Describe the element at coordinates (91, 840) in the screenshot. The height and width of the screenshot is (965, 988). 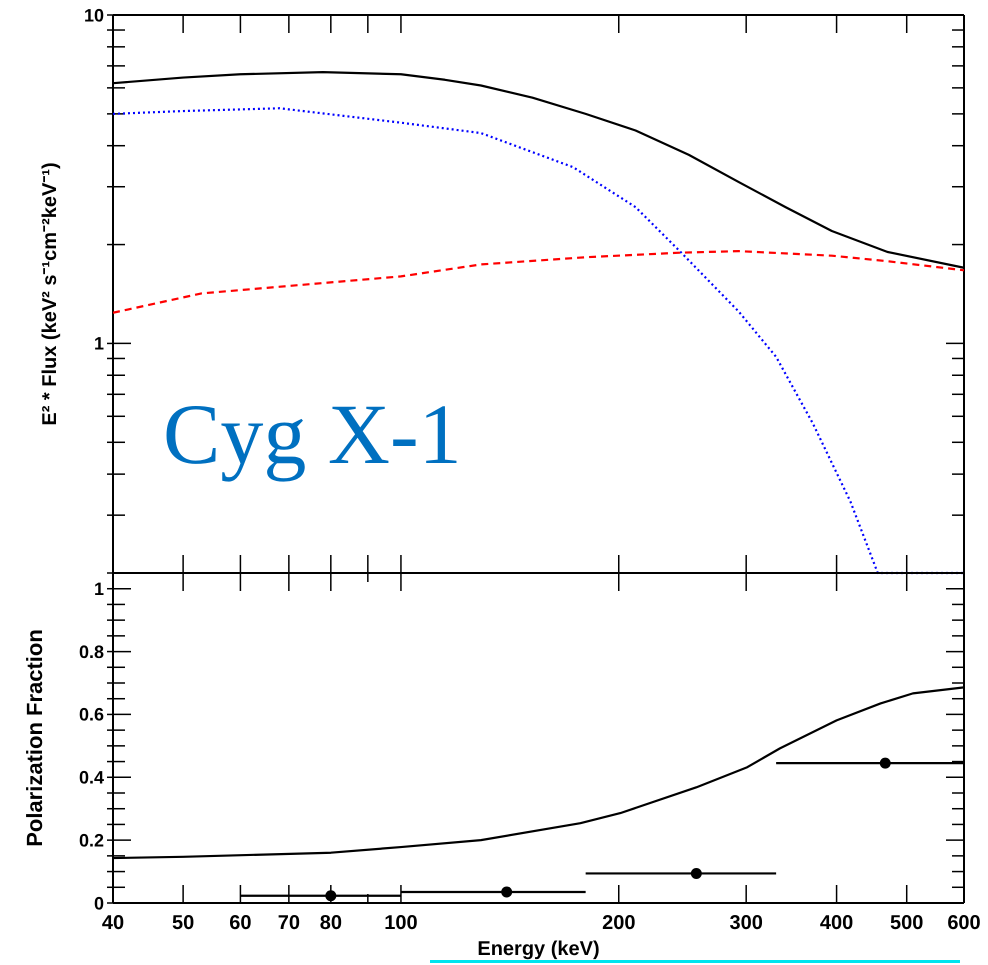
I see `y-tick-label: 0.2` at that location.